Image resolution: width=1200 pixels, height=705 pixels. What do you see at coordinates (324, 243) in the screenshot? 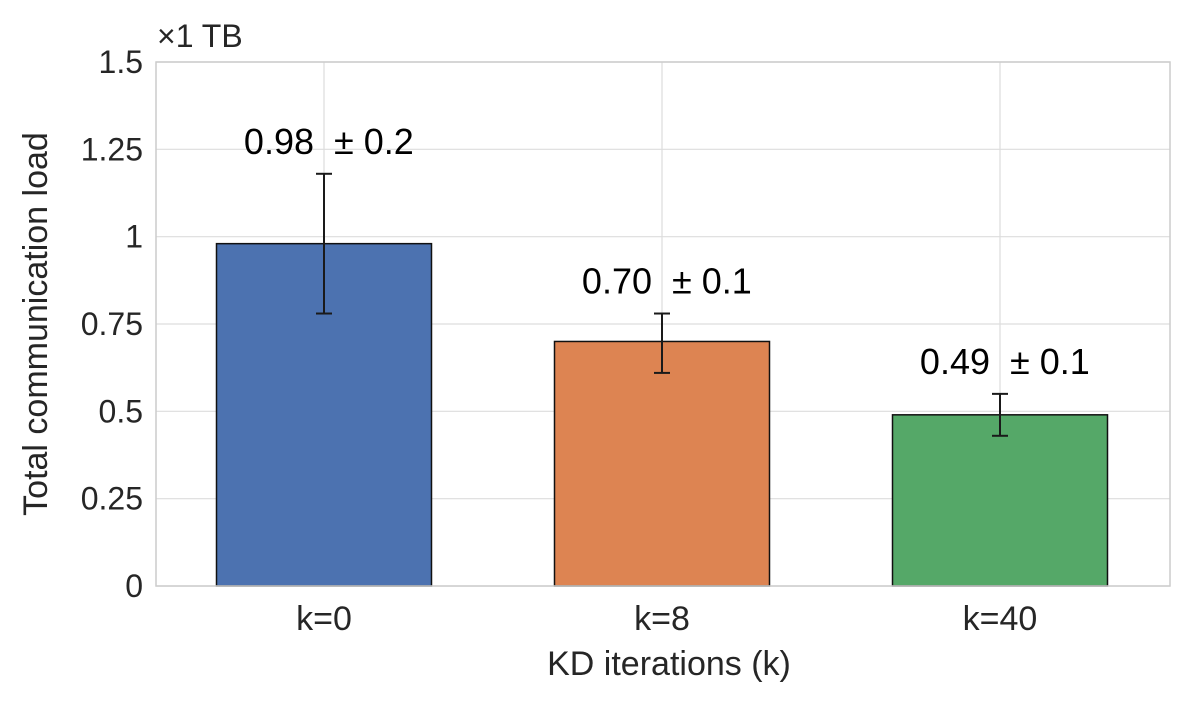
I see `error-bar-k=0` at bounding box center [324, 243].